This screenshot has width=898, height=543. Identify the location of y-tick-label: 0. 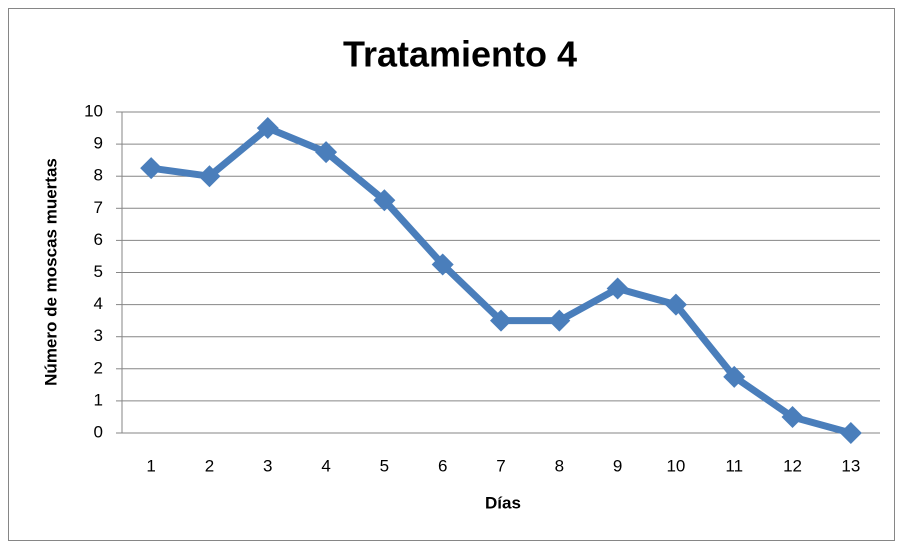
(98, 431).